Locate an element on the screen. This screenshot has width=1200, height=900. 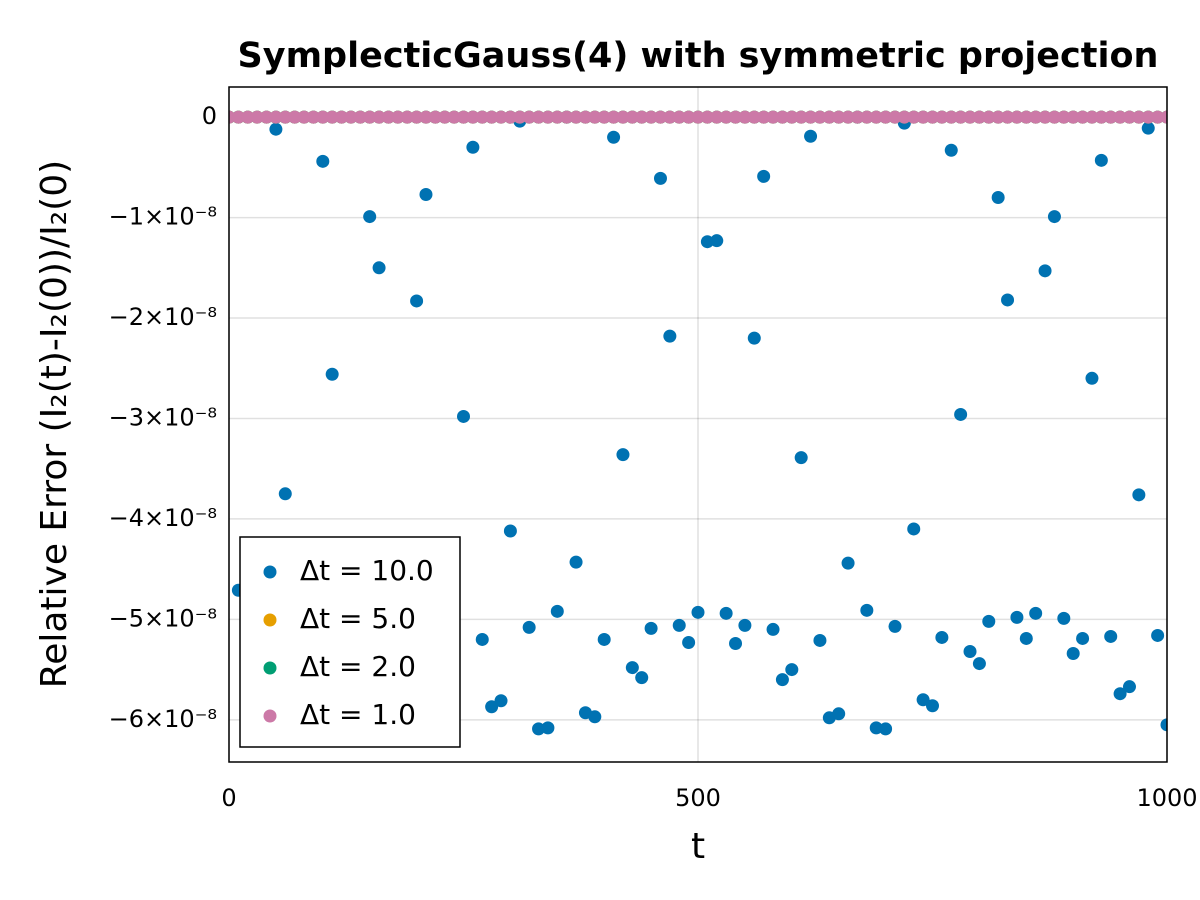
x-tick-label: 0 is located at coordinates (228, 798).